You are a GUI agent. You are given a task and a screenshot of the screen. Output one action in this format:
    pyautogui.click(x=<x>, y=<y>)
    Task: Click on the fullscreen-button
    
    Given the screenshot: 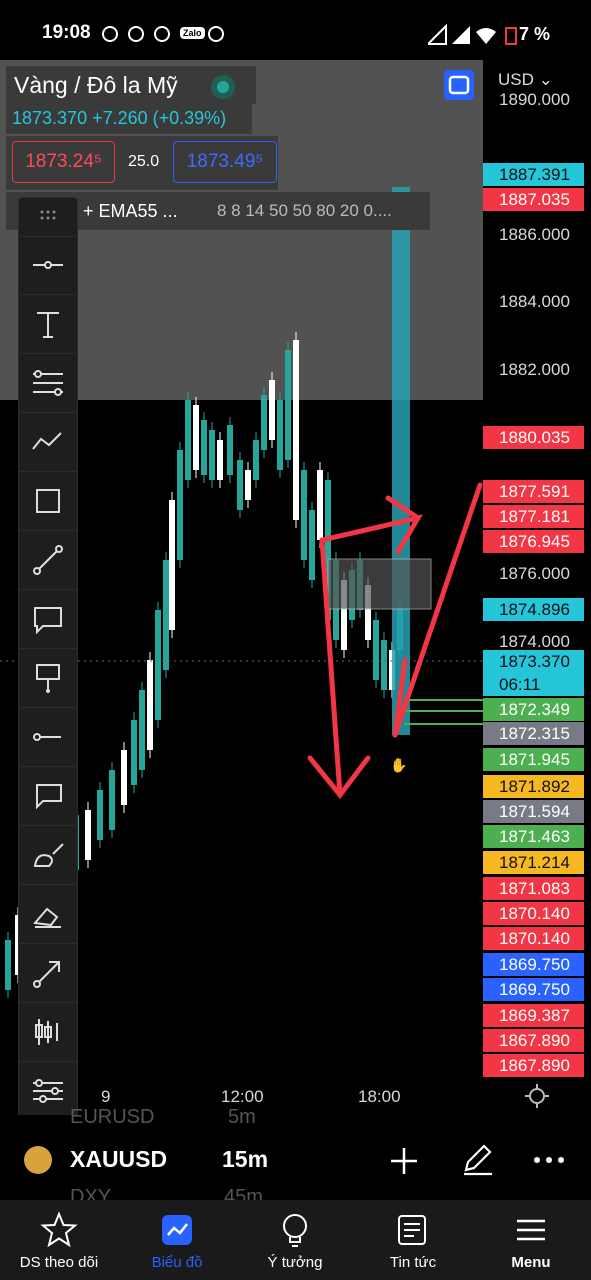 What is the action you would take?
    pyautogui.click(x=459, y=85)
    